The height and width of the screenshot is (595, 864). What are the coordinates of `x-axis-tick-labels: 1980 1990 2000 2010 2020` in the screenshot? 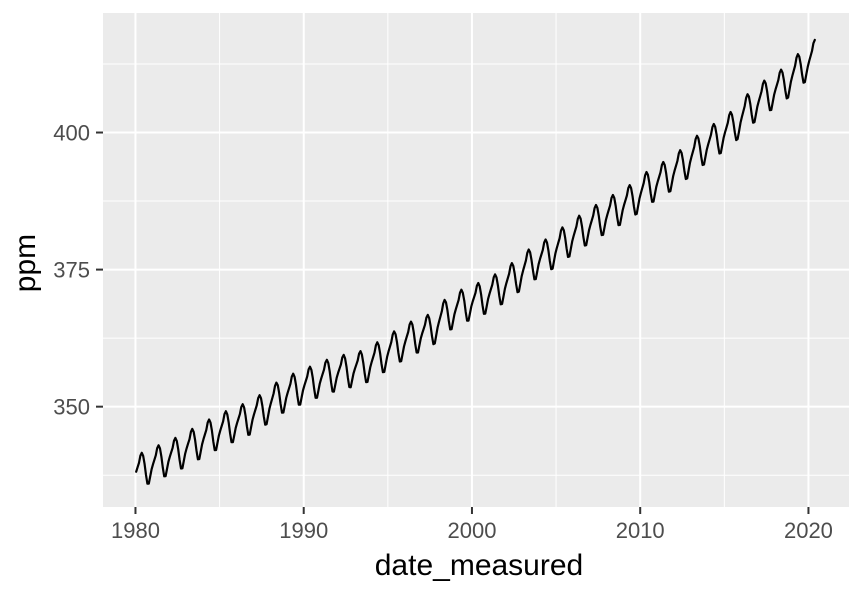 It's located at (472, 530).